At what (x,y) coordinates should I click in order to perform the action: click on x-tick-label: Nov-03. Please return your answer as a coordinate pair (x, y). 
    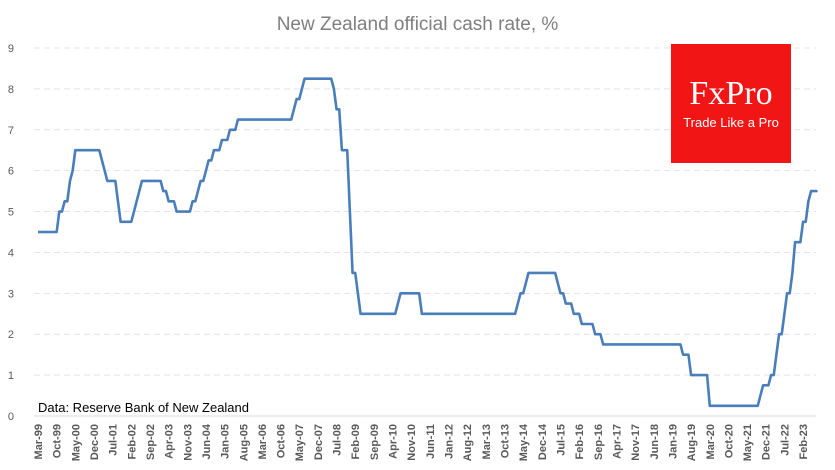
    Looking at the image, I should click on (188, 442).